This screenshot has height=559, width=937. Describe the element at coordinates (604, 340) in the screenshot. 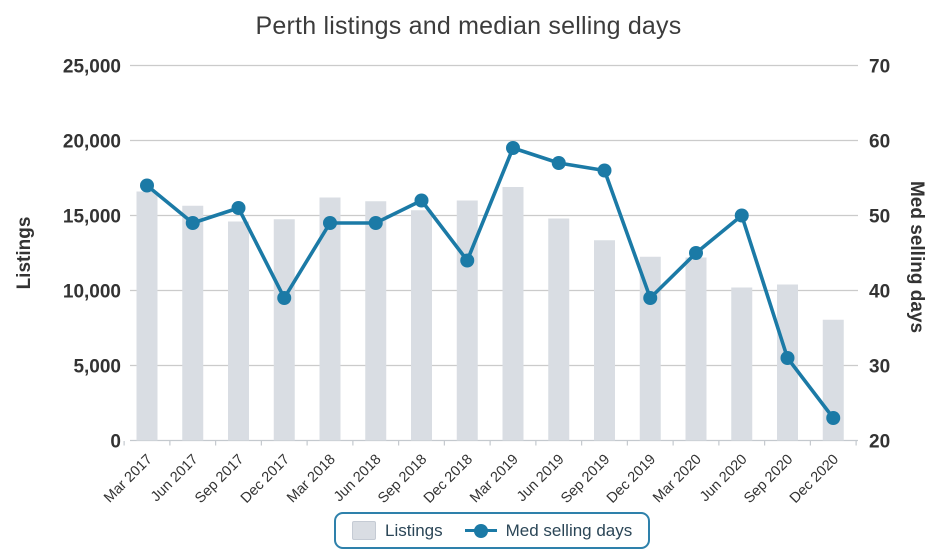

I see `bar-sep-2019` at that location.